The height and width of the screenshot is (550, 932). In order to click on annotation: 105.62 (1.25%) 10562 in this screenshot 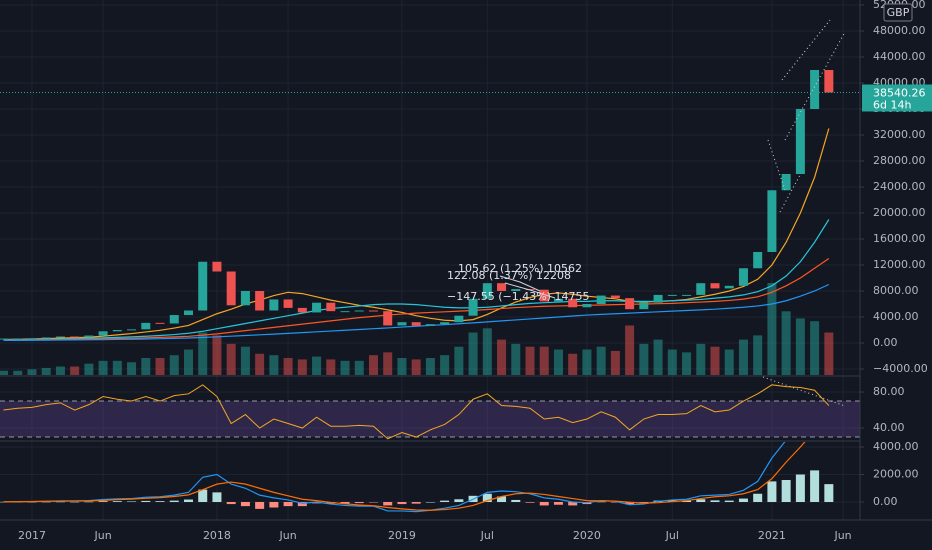, I will do `click(520, 268)`.